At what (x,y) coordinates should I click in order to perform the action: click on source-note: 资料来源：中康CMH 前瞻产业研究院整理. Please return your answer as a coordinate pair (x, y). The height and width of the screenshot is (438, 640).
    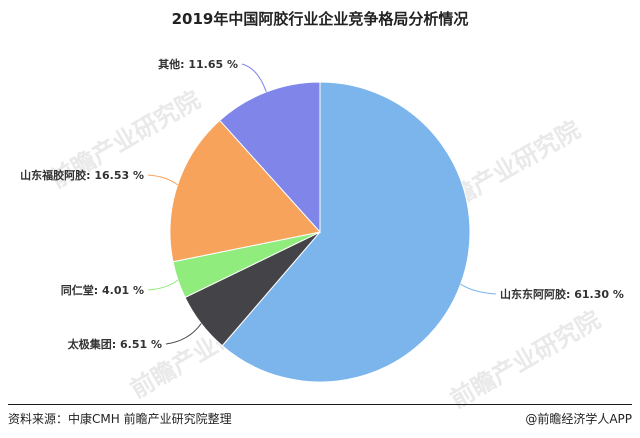
    Looking at the image, I should click on (120, 419).